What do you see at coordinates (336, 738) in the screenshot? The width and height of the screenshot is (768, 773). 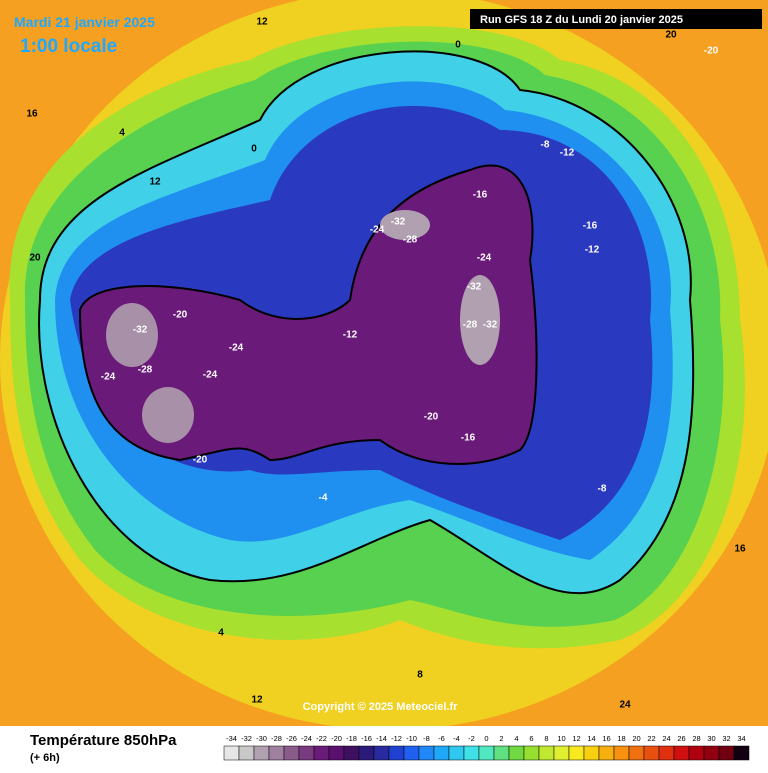 I see `colorbar-label: -20` at bounding box center [336, 738].